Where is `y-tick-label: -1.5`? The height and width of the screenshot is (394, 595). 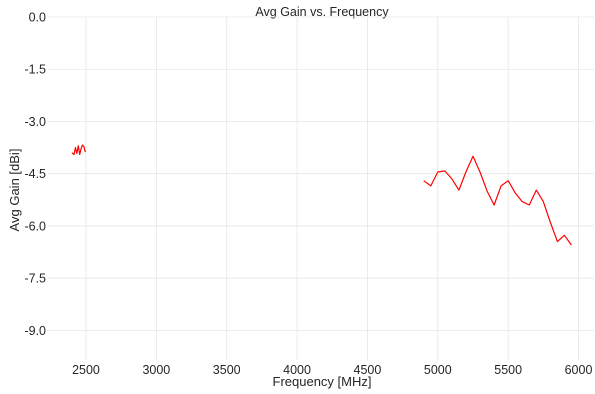
y-tick-label: -1.5 is located at coordinates (35, 70).